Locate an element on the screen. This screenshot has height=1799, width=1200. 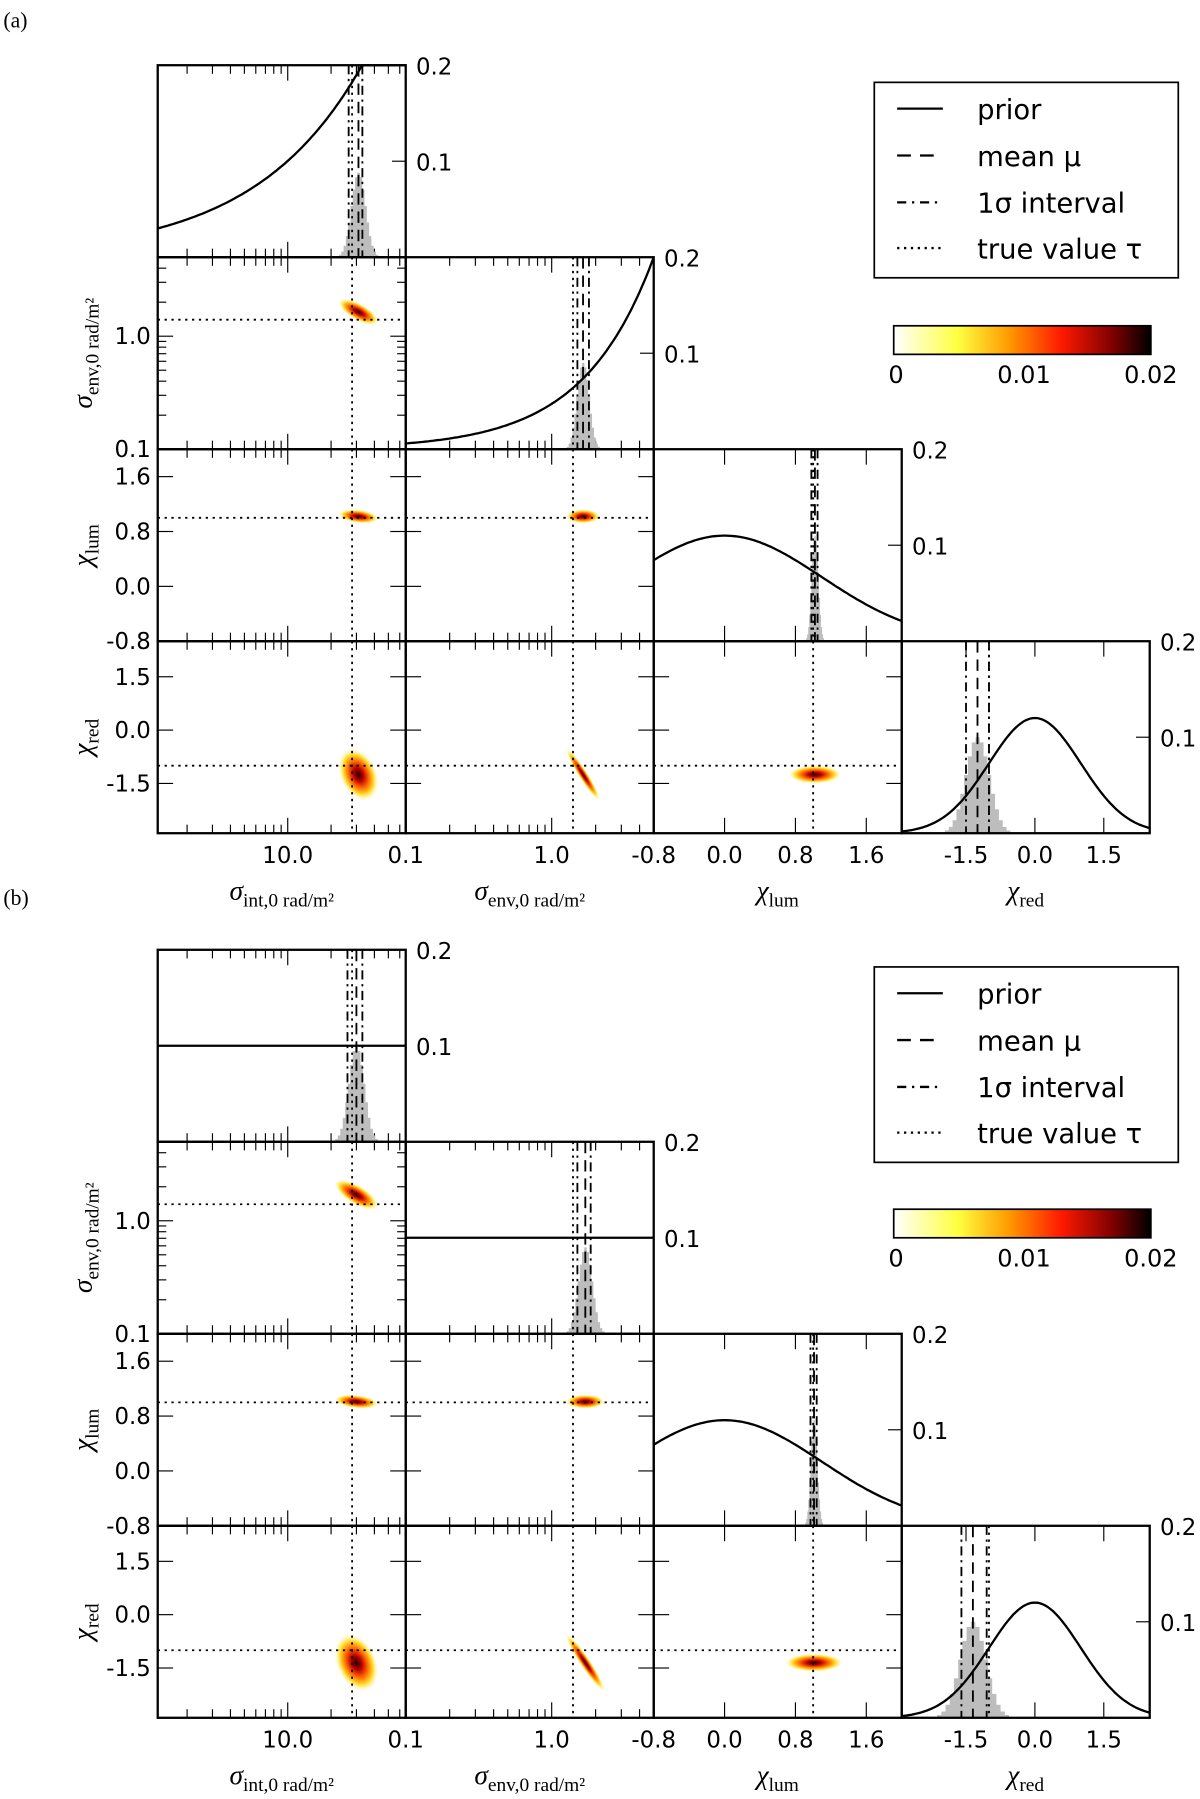
y-axis-label: χred is located at coordinates (85, 1623).